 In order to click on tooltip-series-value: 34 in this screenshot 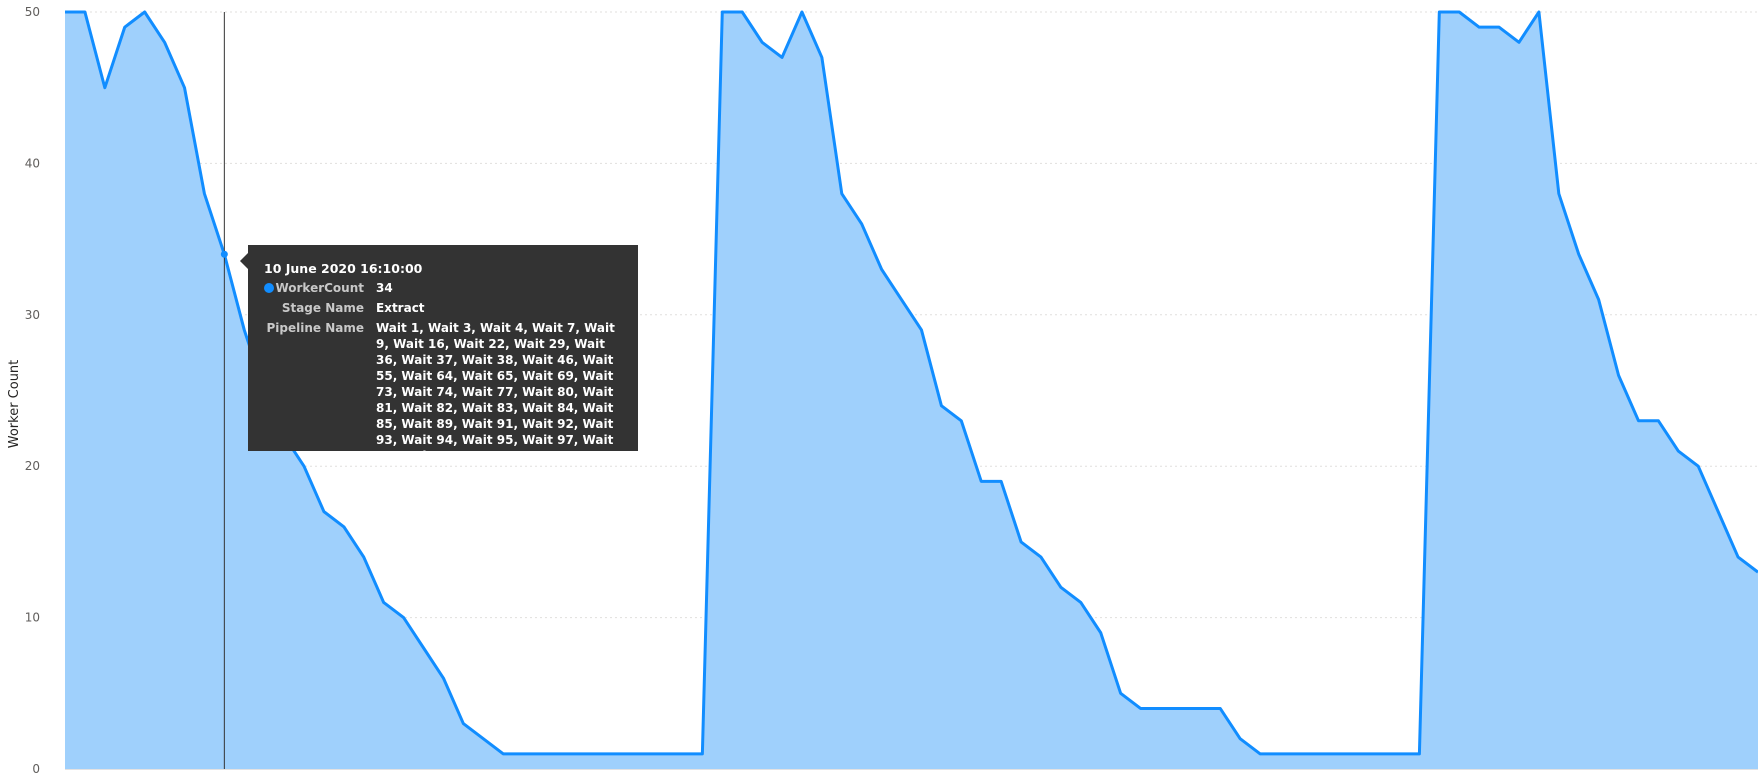, I will do `click(384, 288)`.